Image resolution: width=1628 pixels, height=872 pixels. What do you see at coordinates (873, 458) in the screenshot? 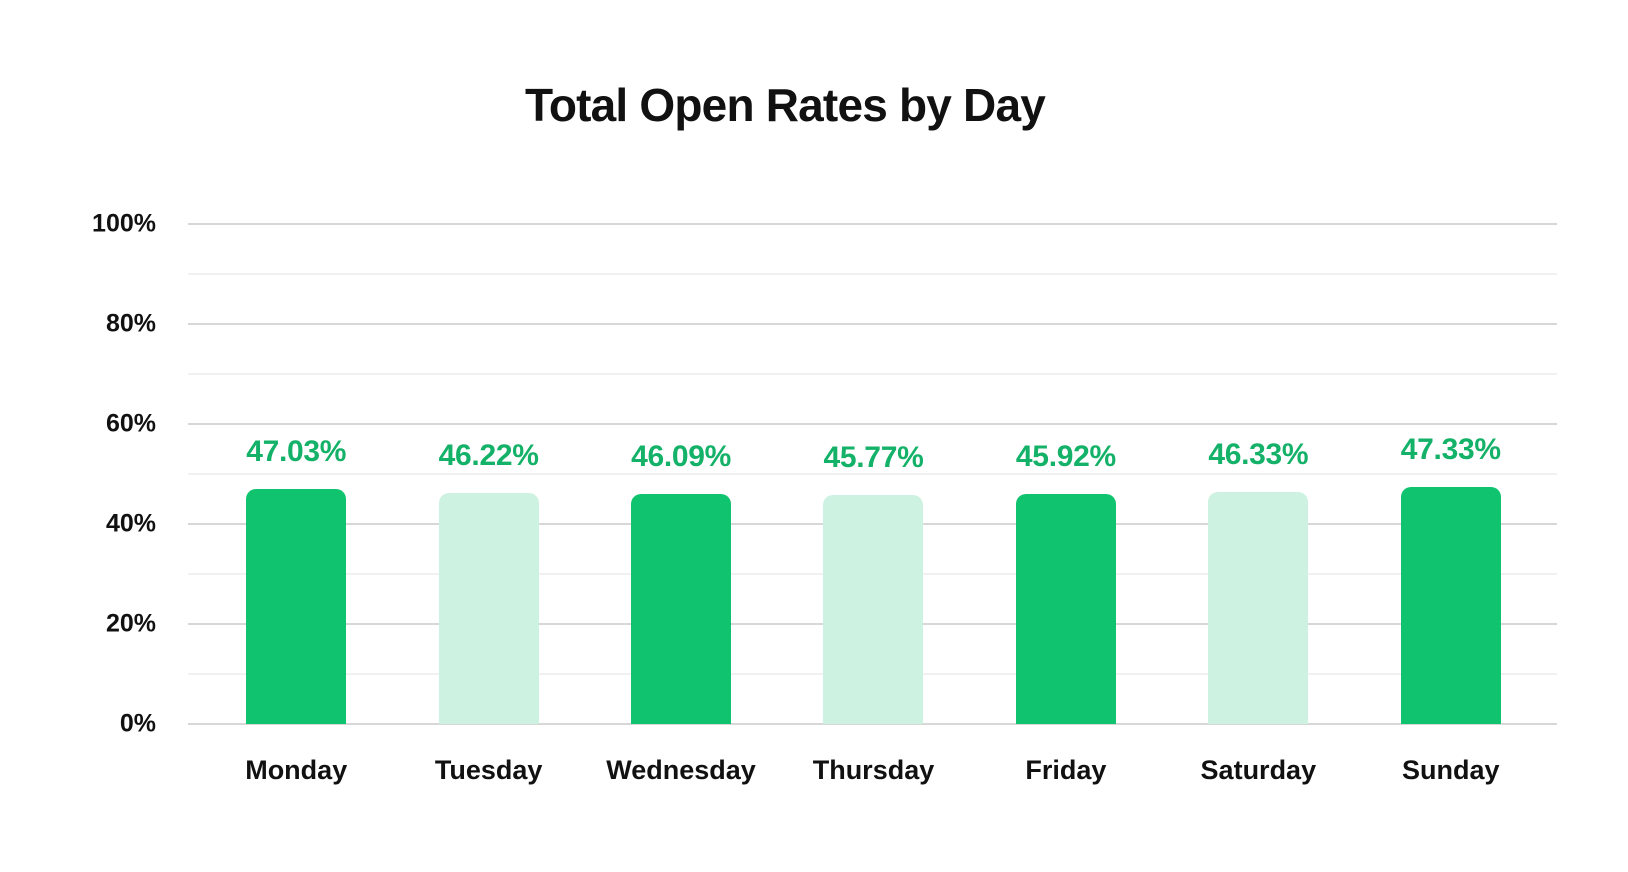
I see `bar-value-label-thursday: 45.77%` at bounding box center [873, 458].